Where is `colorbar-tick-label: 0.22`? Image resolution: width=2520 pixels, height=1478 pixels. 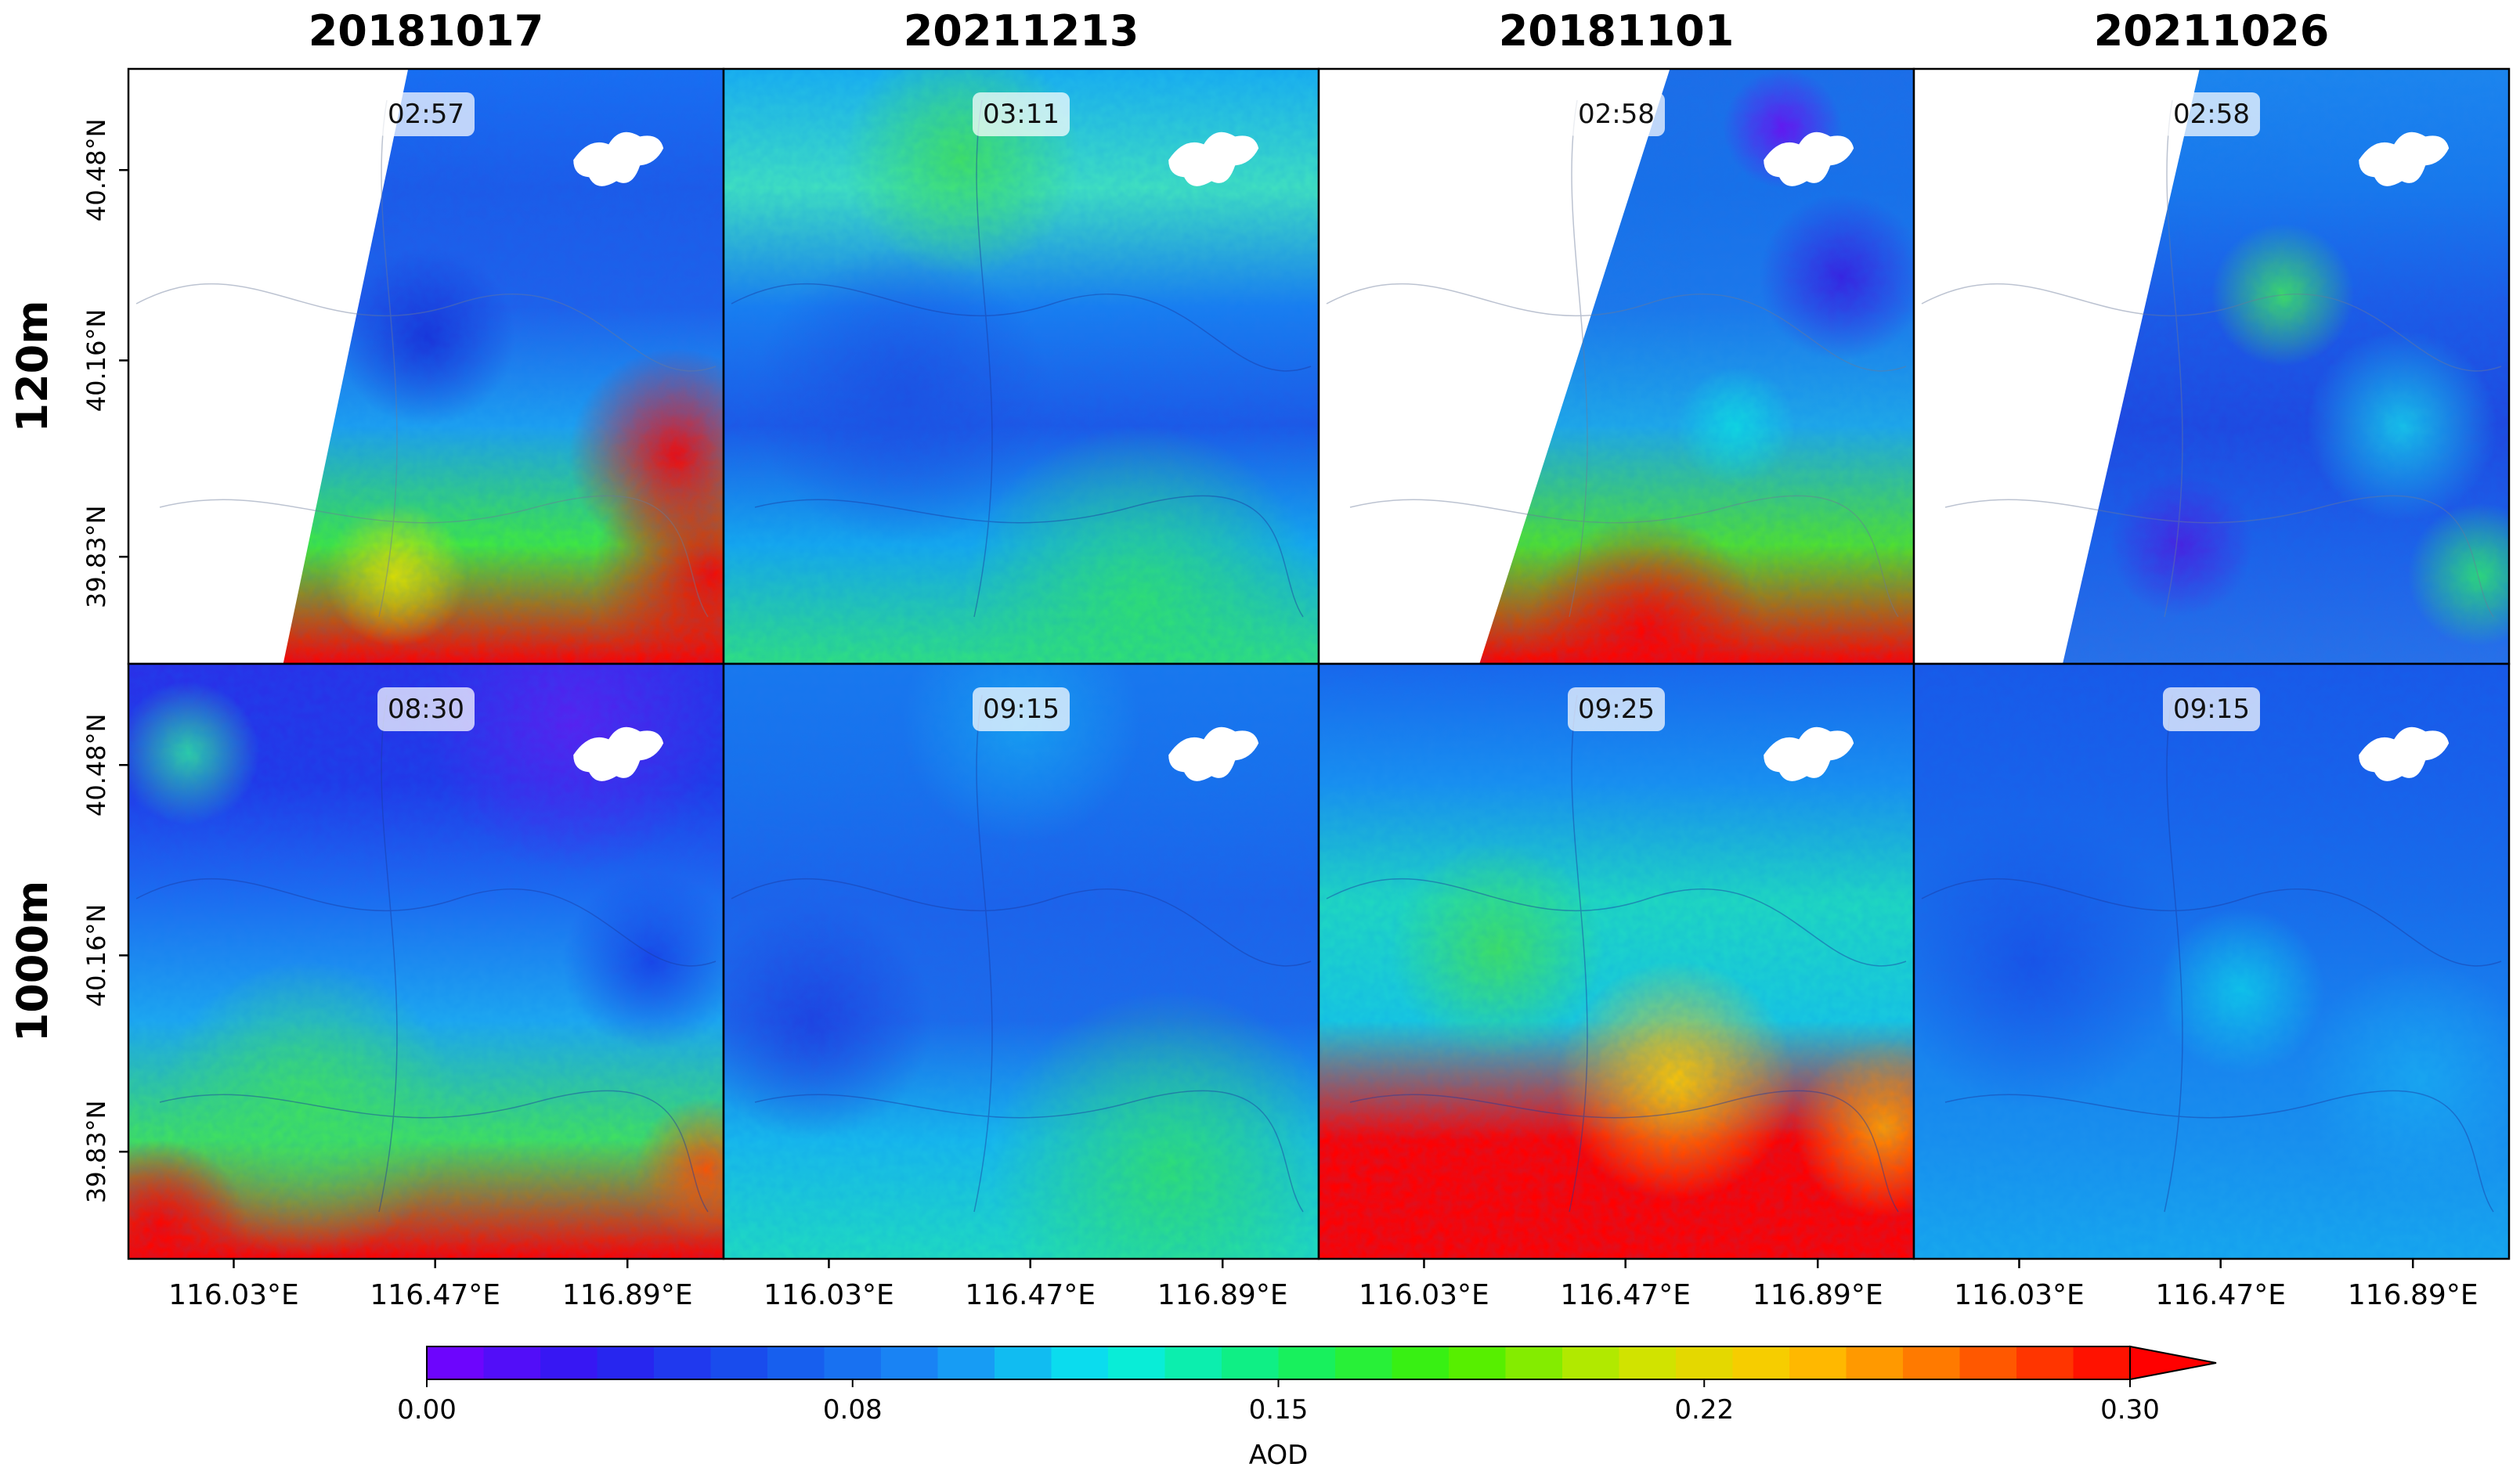 colorbar-tick-label: 0.22 is located at coordinates (1704, 1410).